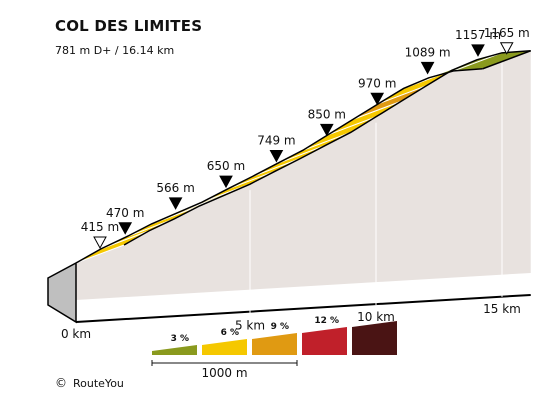 The width and height of the screenshot is (550, 400). Describe the element at coordinates (502, 309) in the screenshot. I see `distance-tick-label: 15 km` at that location.